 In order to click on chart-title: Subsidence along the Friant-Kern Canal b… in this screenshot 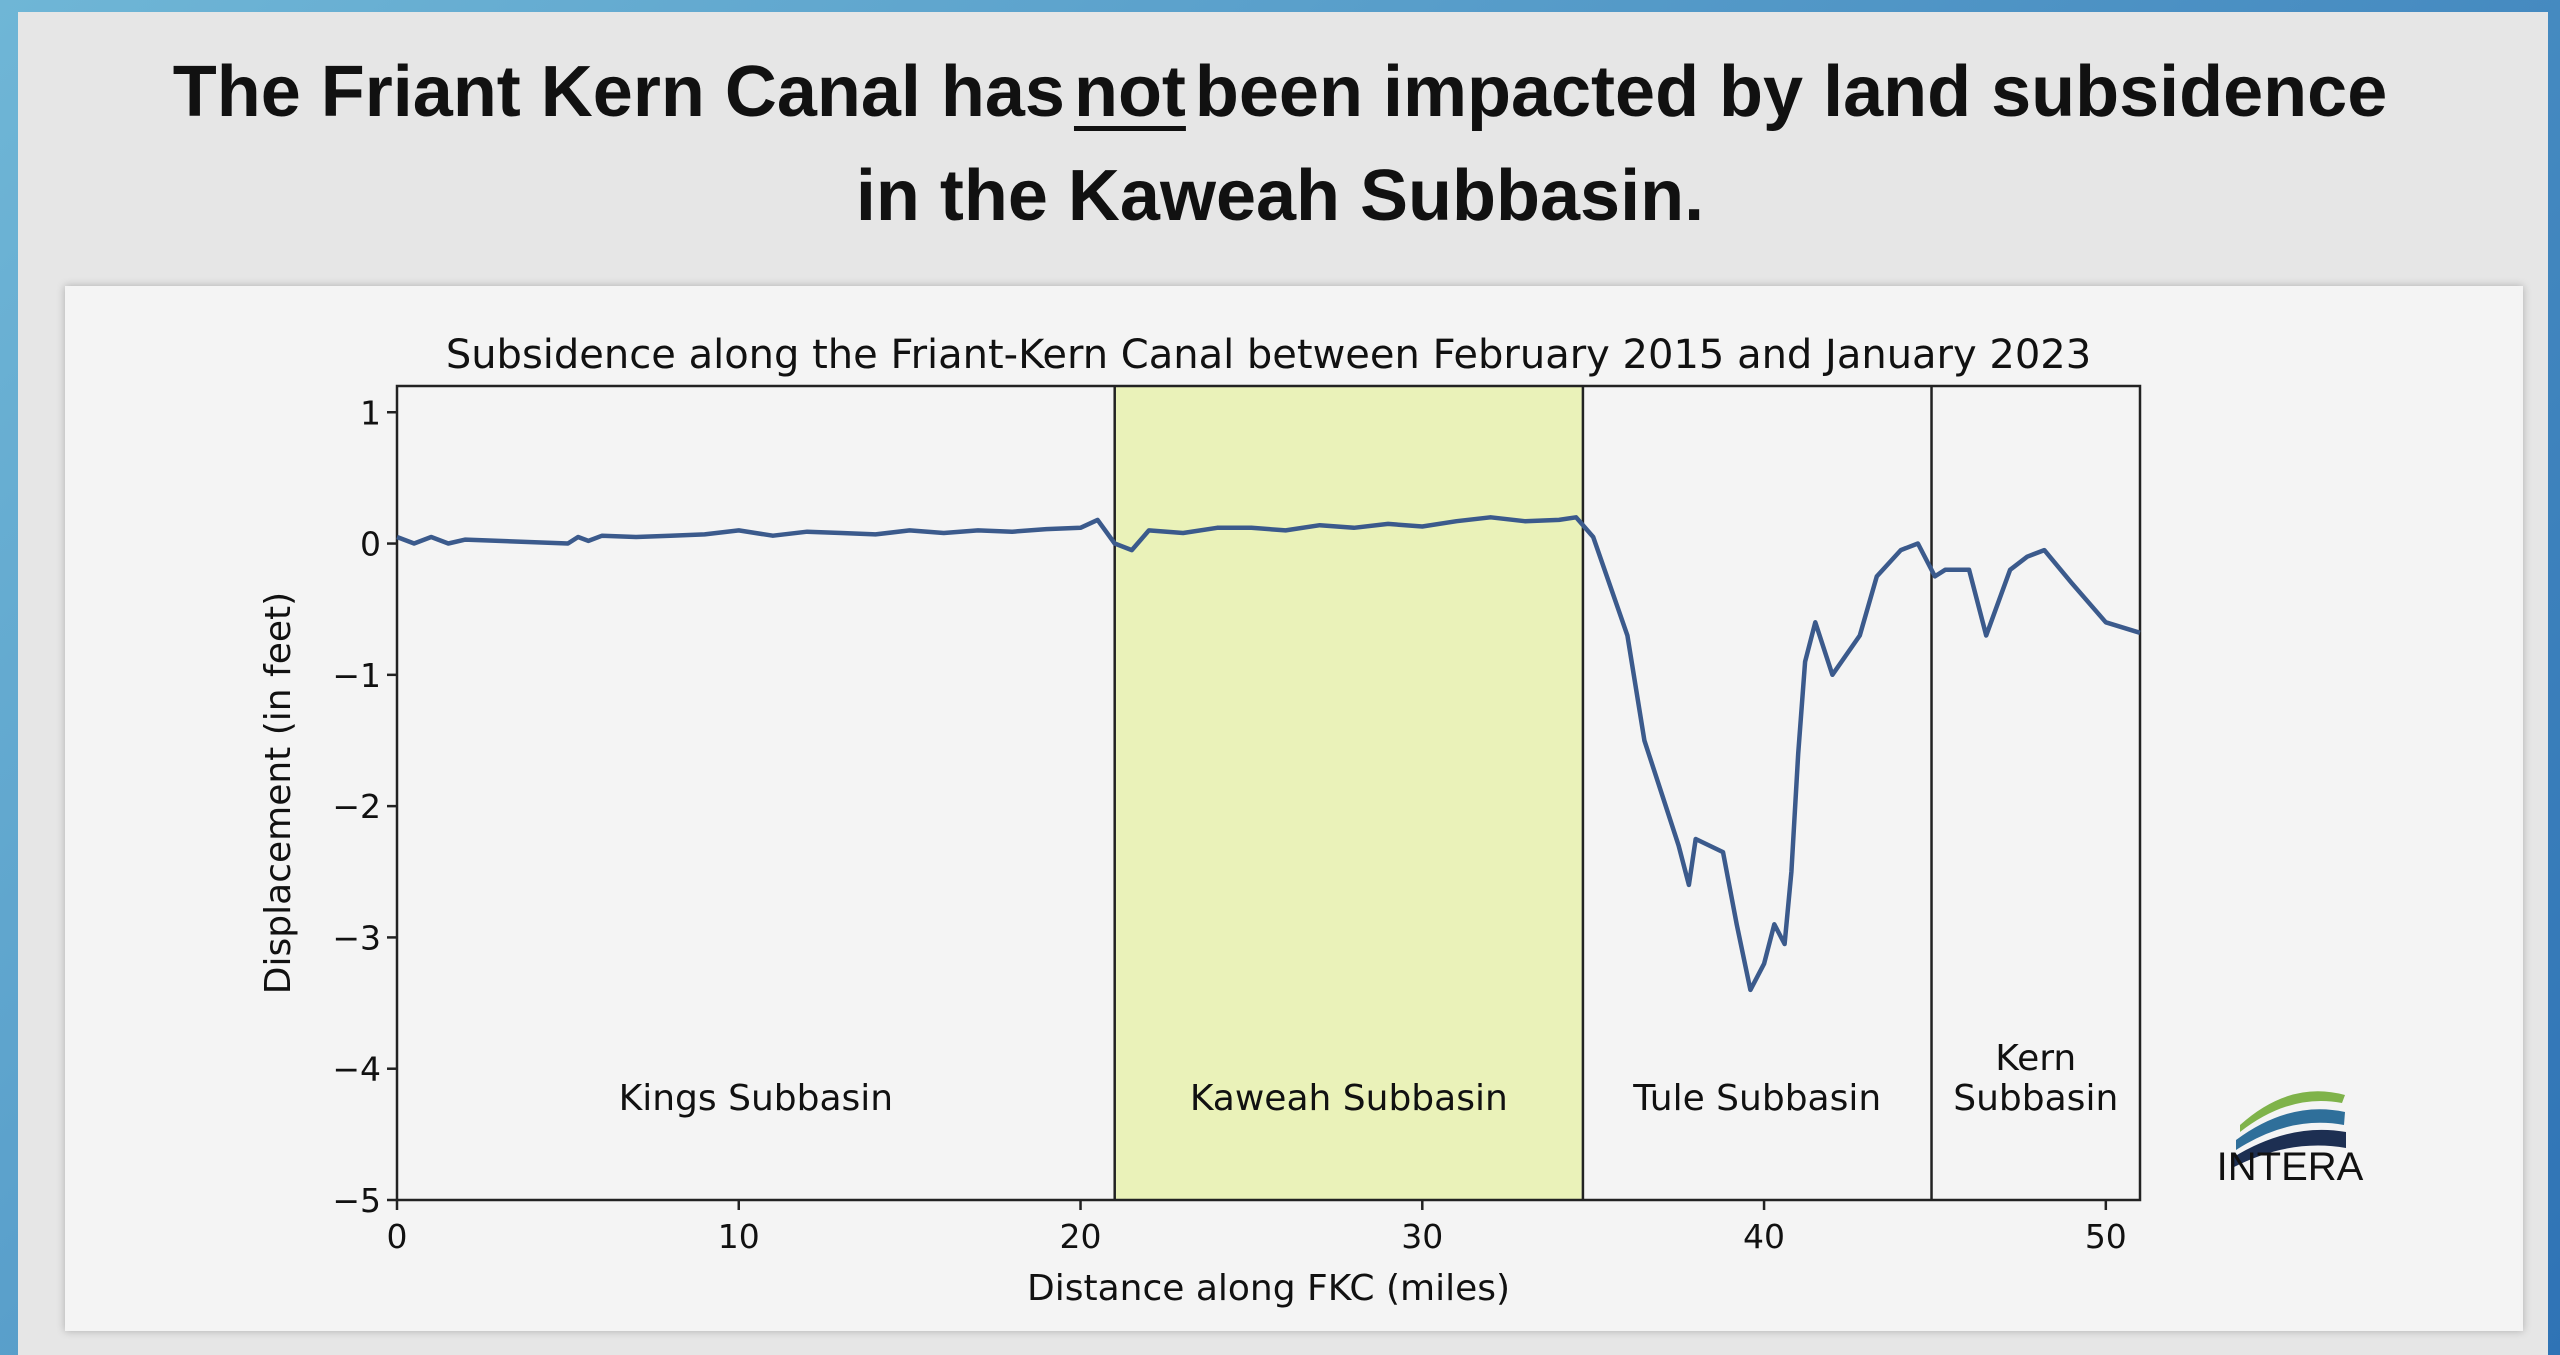, I will do `click(1268, 355)`.